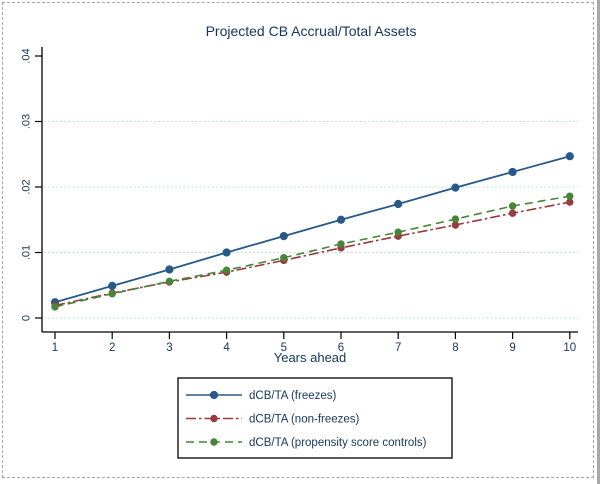 The width and height of the screenshot is (600, 484). I want to click on x-tick-label: 3, so click(169, 348).